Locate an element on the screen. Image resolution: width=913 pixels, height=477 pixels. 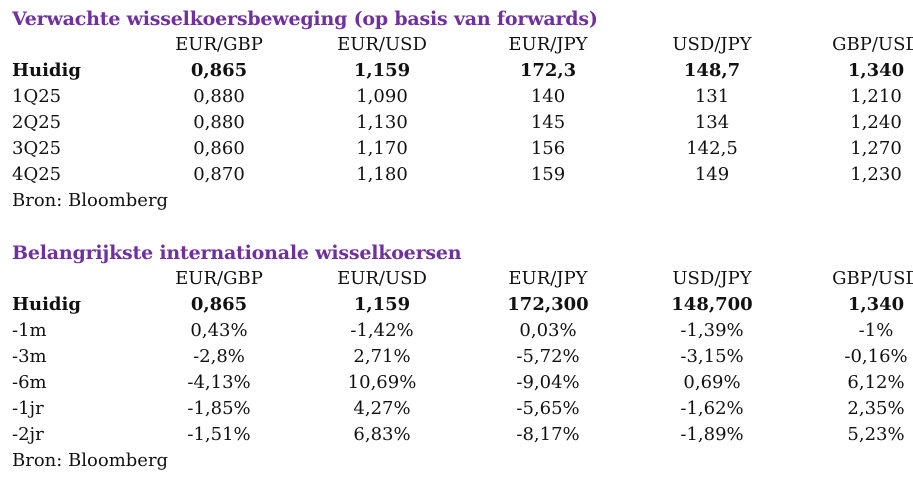
table-cell: 159 is located at coordinates (548, 174).